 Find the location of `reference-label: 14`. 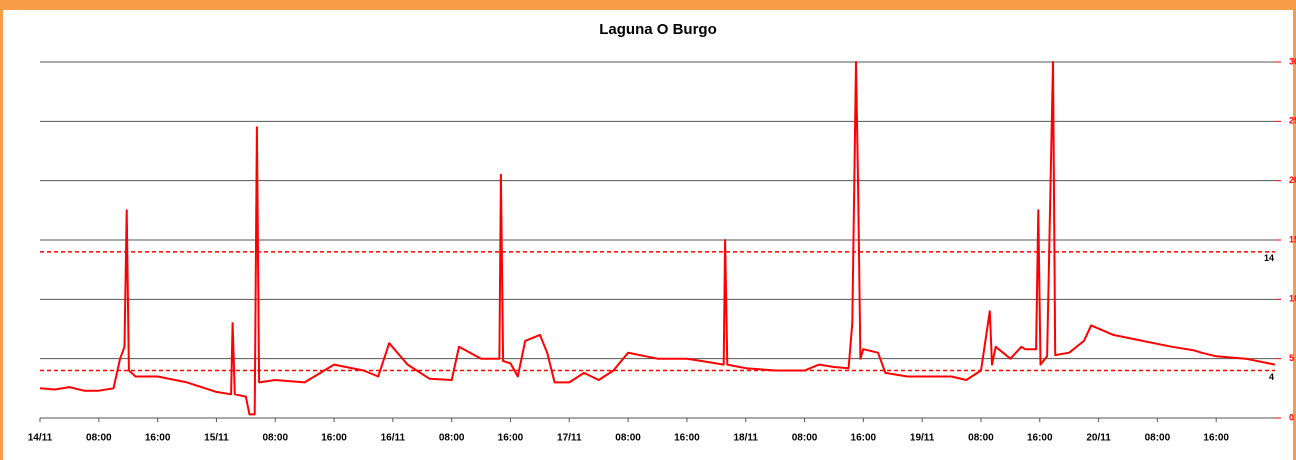

reference-label: 14 is located at coordinates (1269, 258).